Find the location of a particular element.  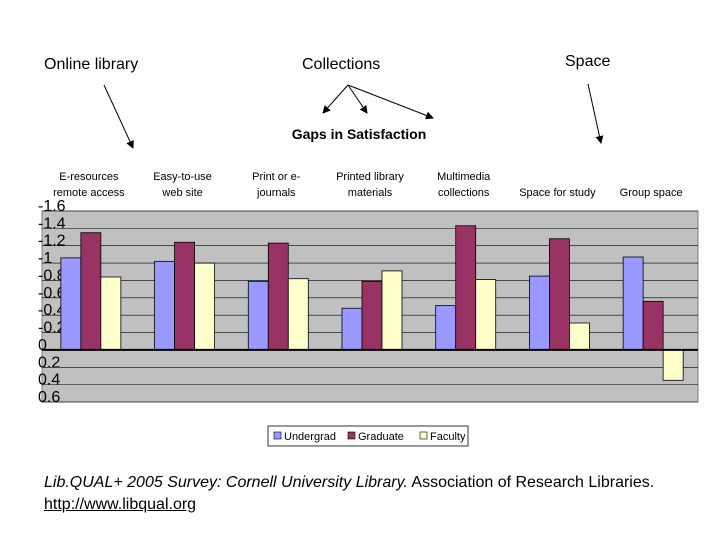

y-tick-label: 0.4 is located at coordinates (49, 380).